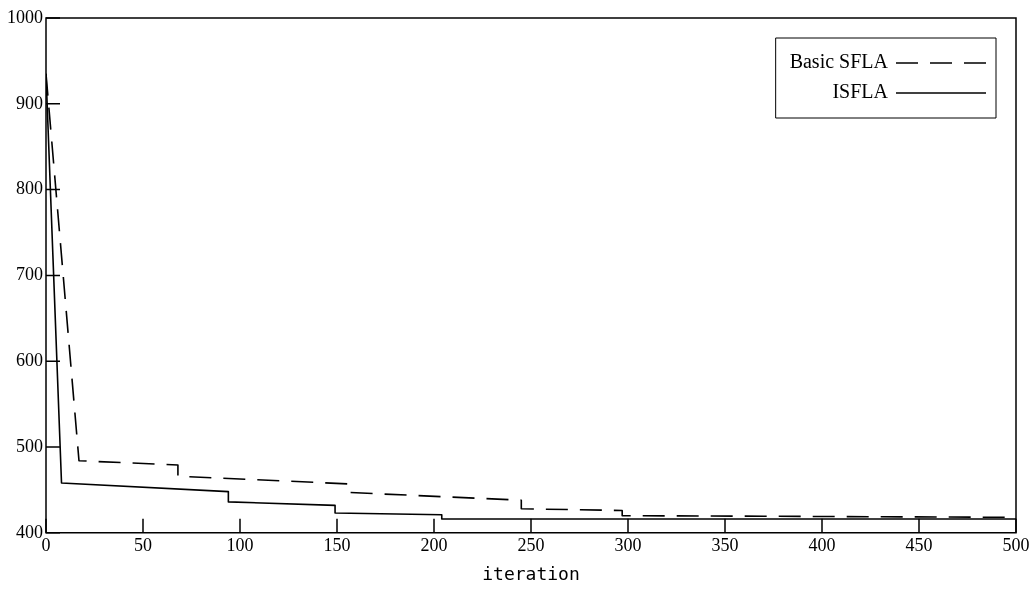 This screenshot has width=1034, height=594. Describe the element at coordinates (1016, 545) in the screenshot. I see `x-tick-label: 500` at that location.